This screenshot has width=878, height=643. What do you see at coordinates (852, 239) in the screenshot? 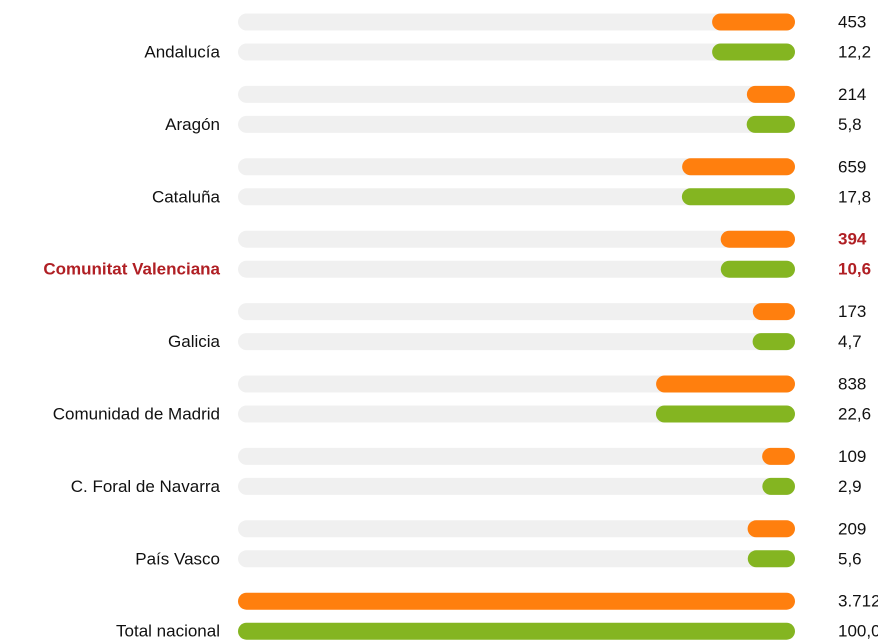
I see `value-label: 394` at bounding box center [852, 239].